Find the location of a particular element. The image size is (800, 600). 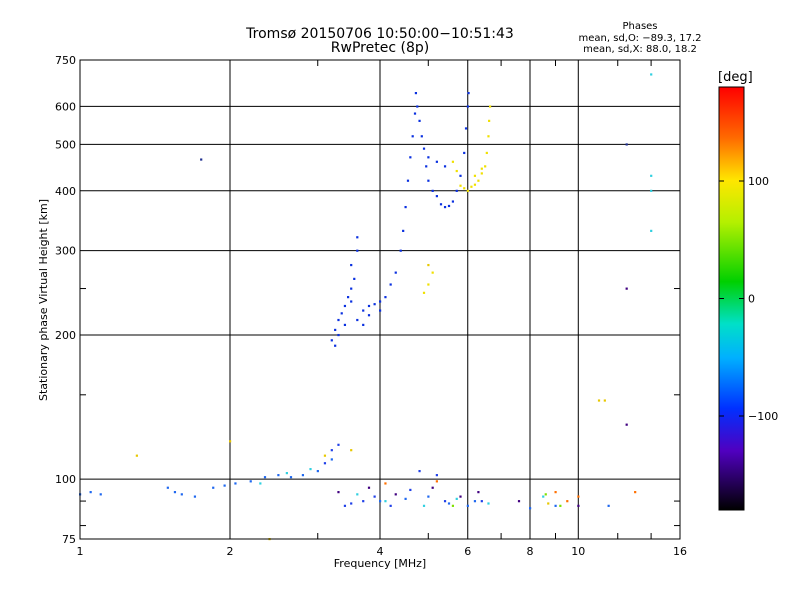

x-tick-label: 1 is located at coordinates (80, 551).